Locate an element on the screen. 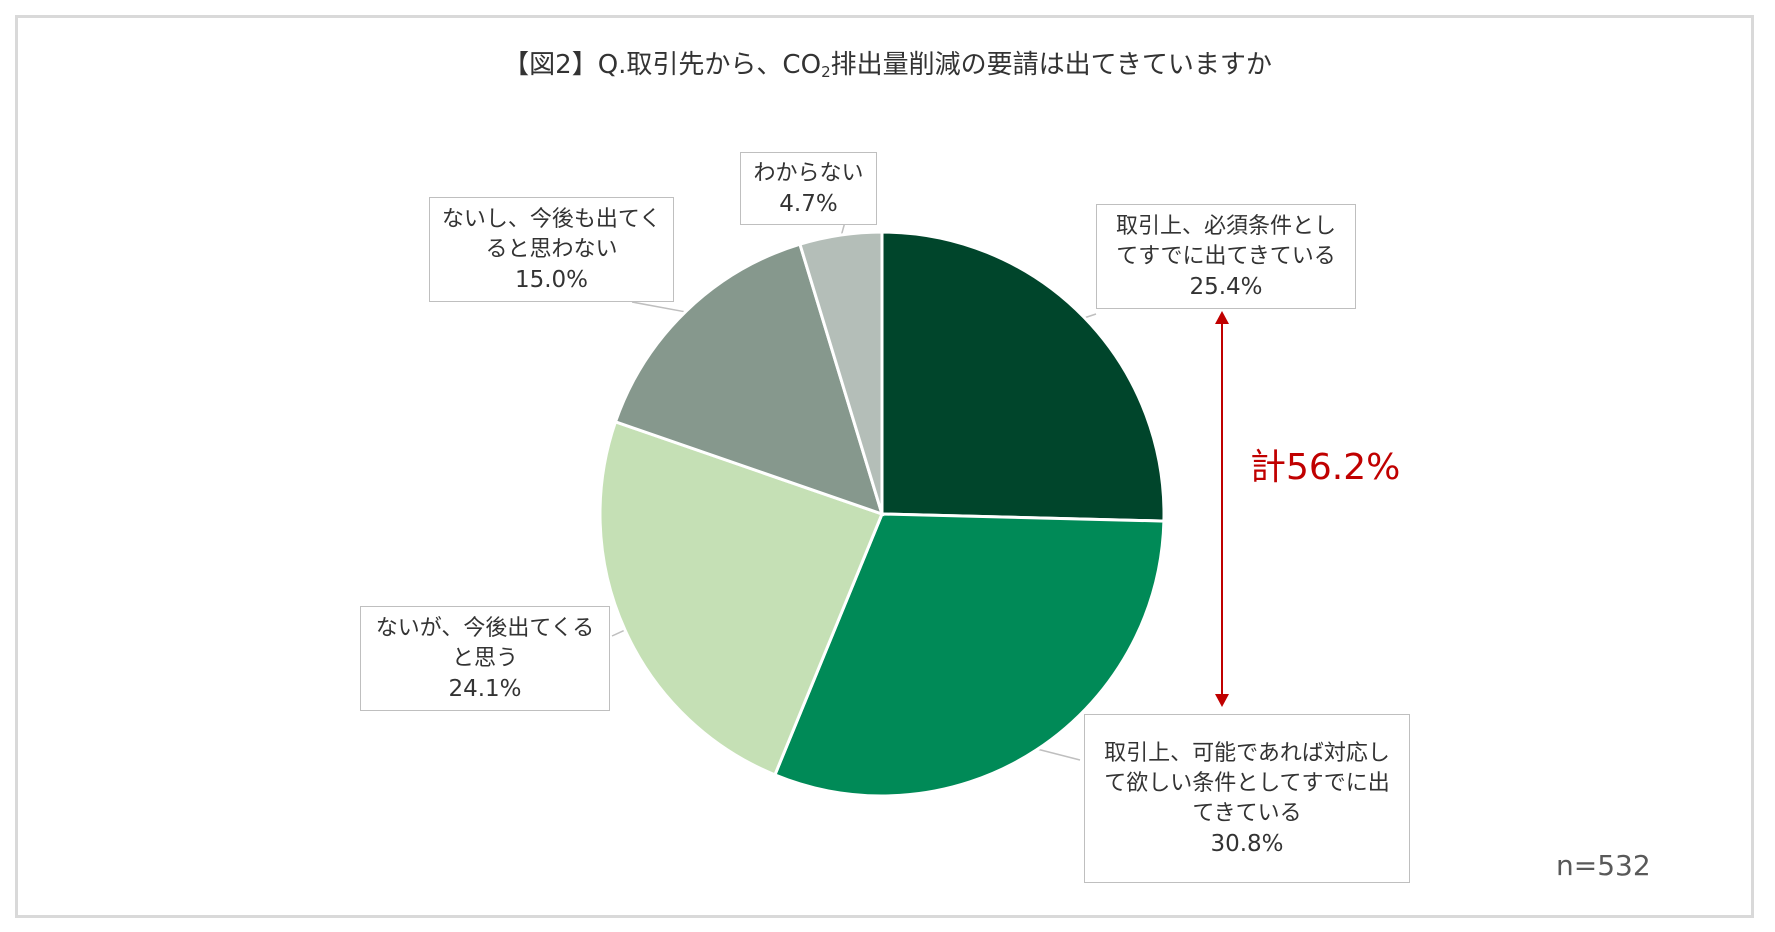  total-arrow is located at coordinates (1222, 509).